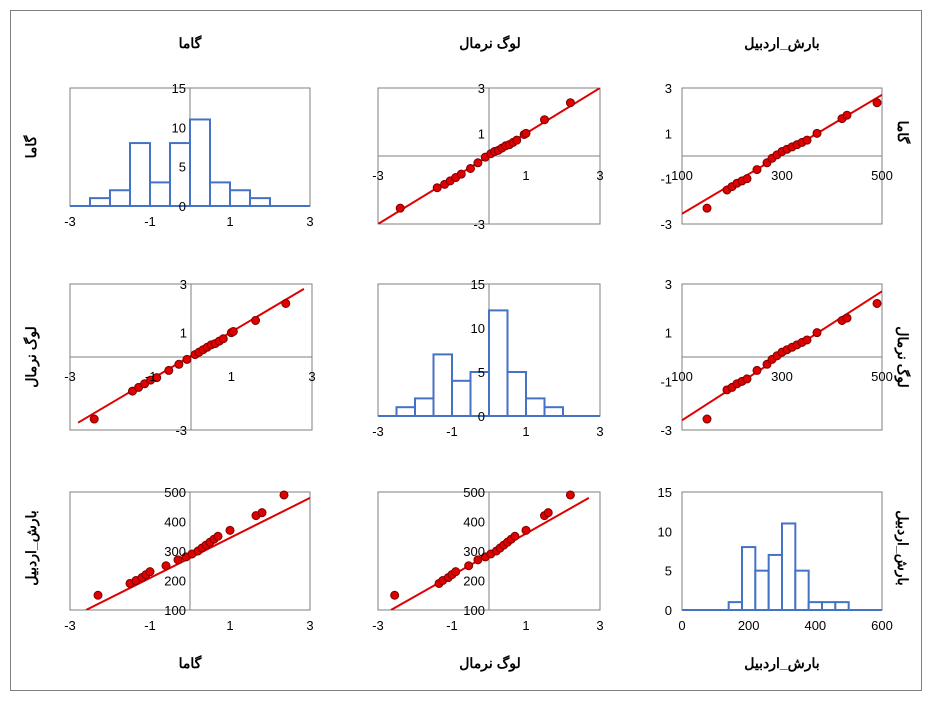 The image size is (932, 701). I want to click on panel-precip-vs-lognormal: 100 300 500 -3 -1 1 3, so click(776, 357).